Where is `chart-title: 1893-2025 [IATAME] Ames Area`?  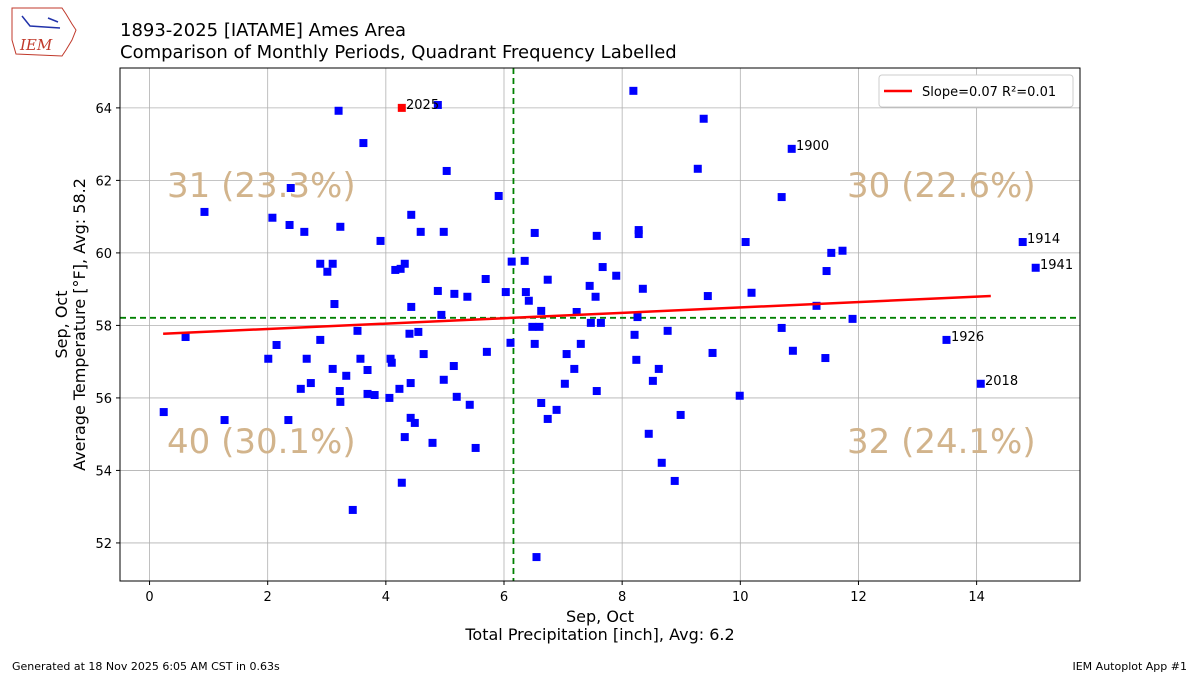 chart-title: 1893-2025 [IATAME] Ames Area is located at coordinates (263, 30).